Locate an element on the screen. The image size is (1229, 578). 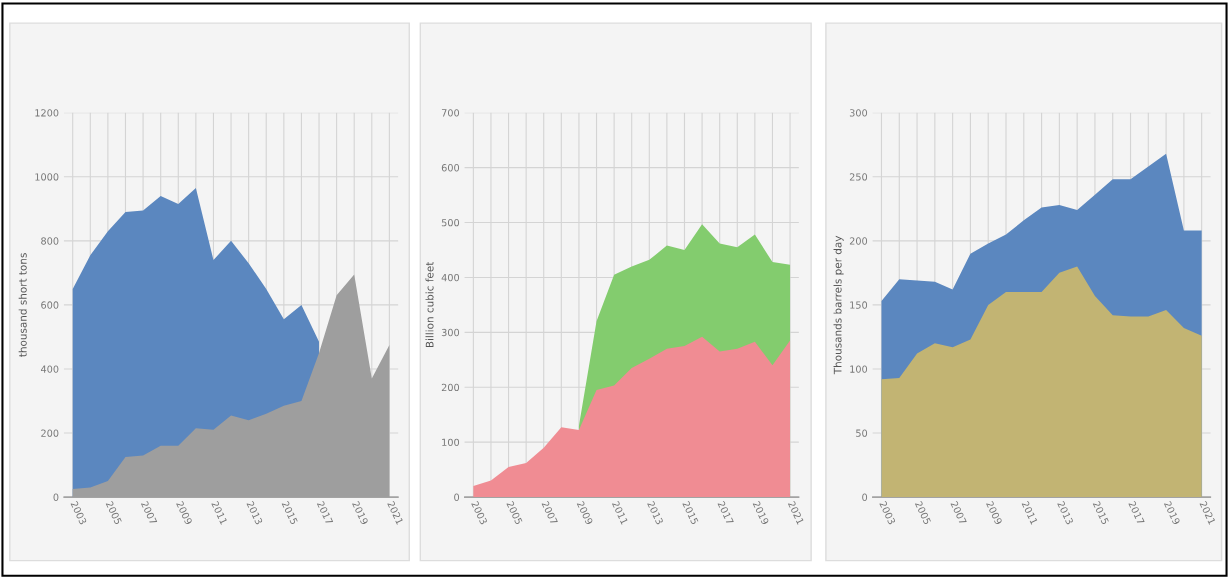
y-tick-label: 50 is located at coordinates (862, 433).